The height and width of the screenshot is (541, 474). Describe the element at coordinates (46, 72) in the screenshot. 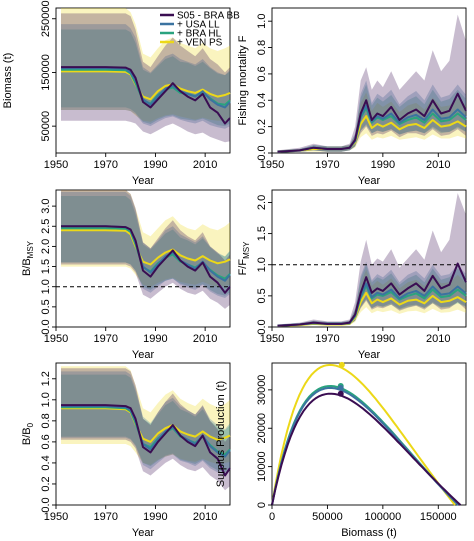

I see `y-tick-label: 150000` at that location.